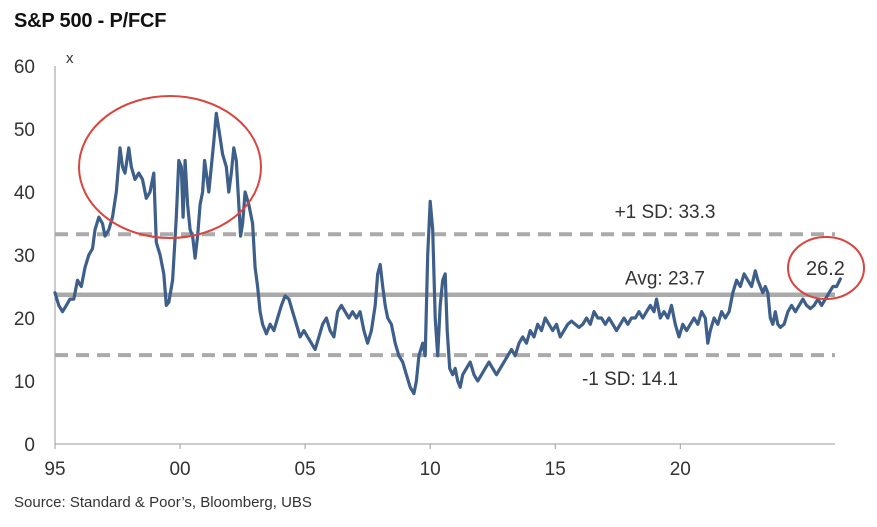 The height and width of the screenshot is (527, 877). I want to click on y-tick-label: 30, so click(24, 256).